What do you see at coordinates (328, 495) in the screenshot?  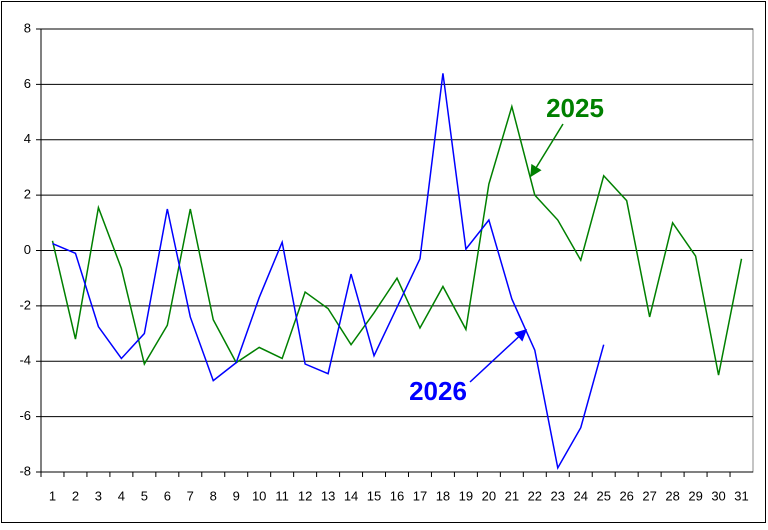 I see `x-tick-label: 13` at bounding box center [328, 495].